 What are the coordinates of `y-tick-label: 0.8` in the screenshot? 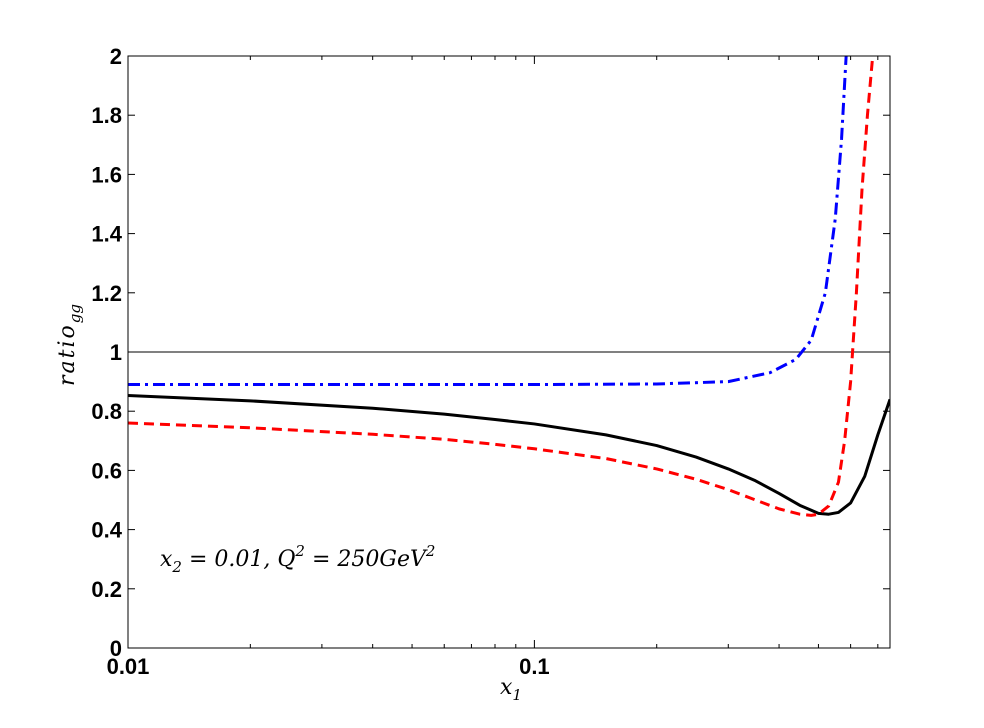 It's located at (106, 411).